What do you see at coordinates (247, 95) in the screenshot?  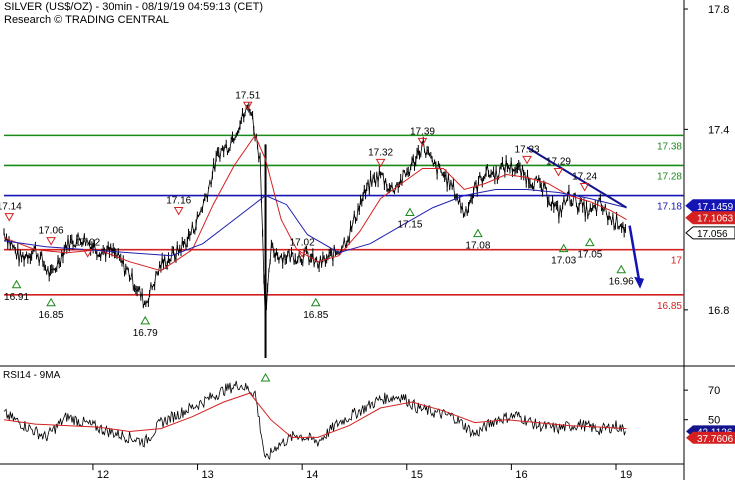 I see `high-label: 17.51` at bounding box center [247, 95].